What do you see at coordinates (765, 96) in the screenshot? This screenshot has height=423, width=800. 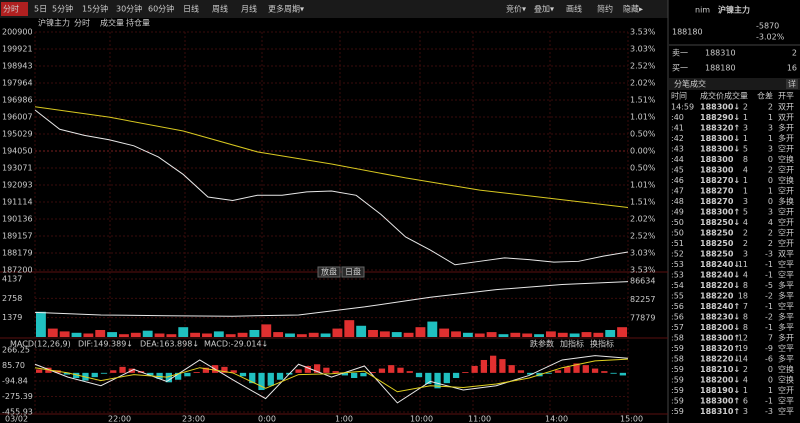 I see `column-header: 仓差` at bounding box center [765, 96].